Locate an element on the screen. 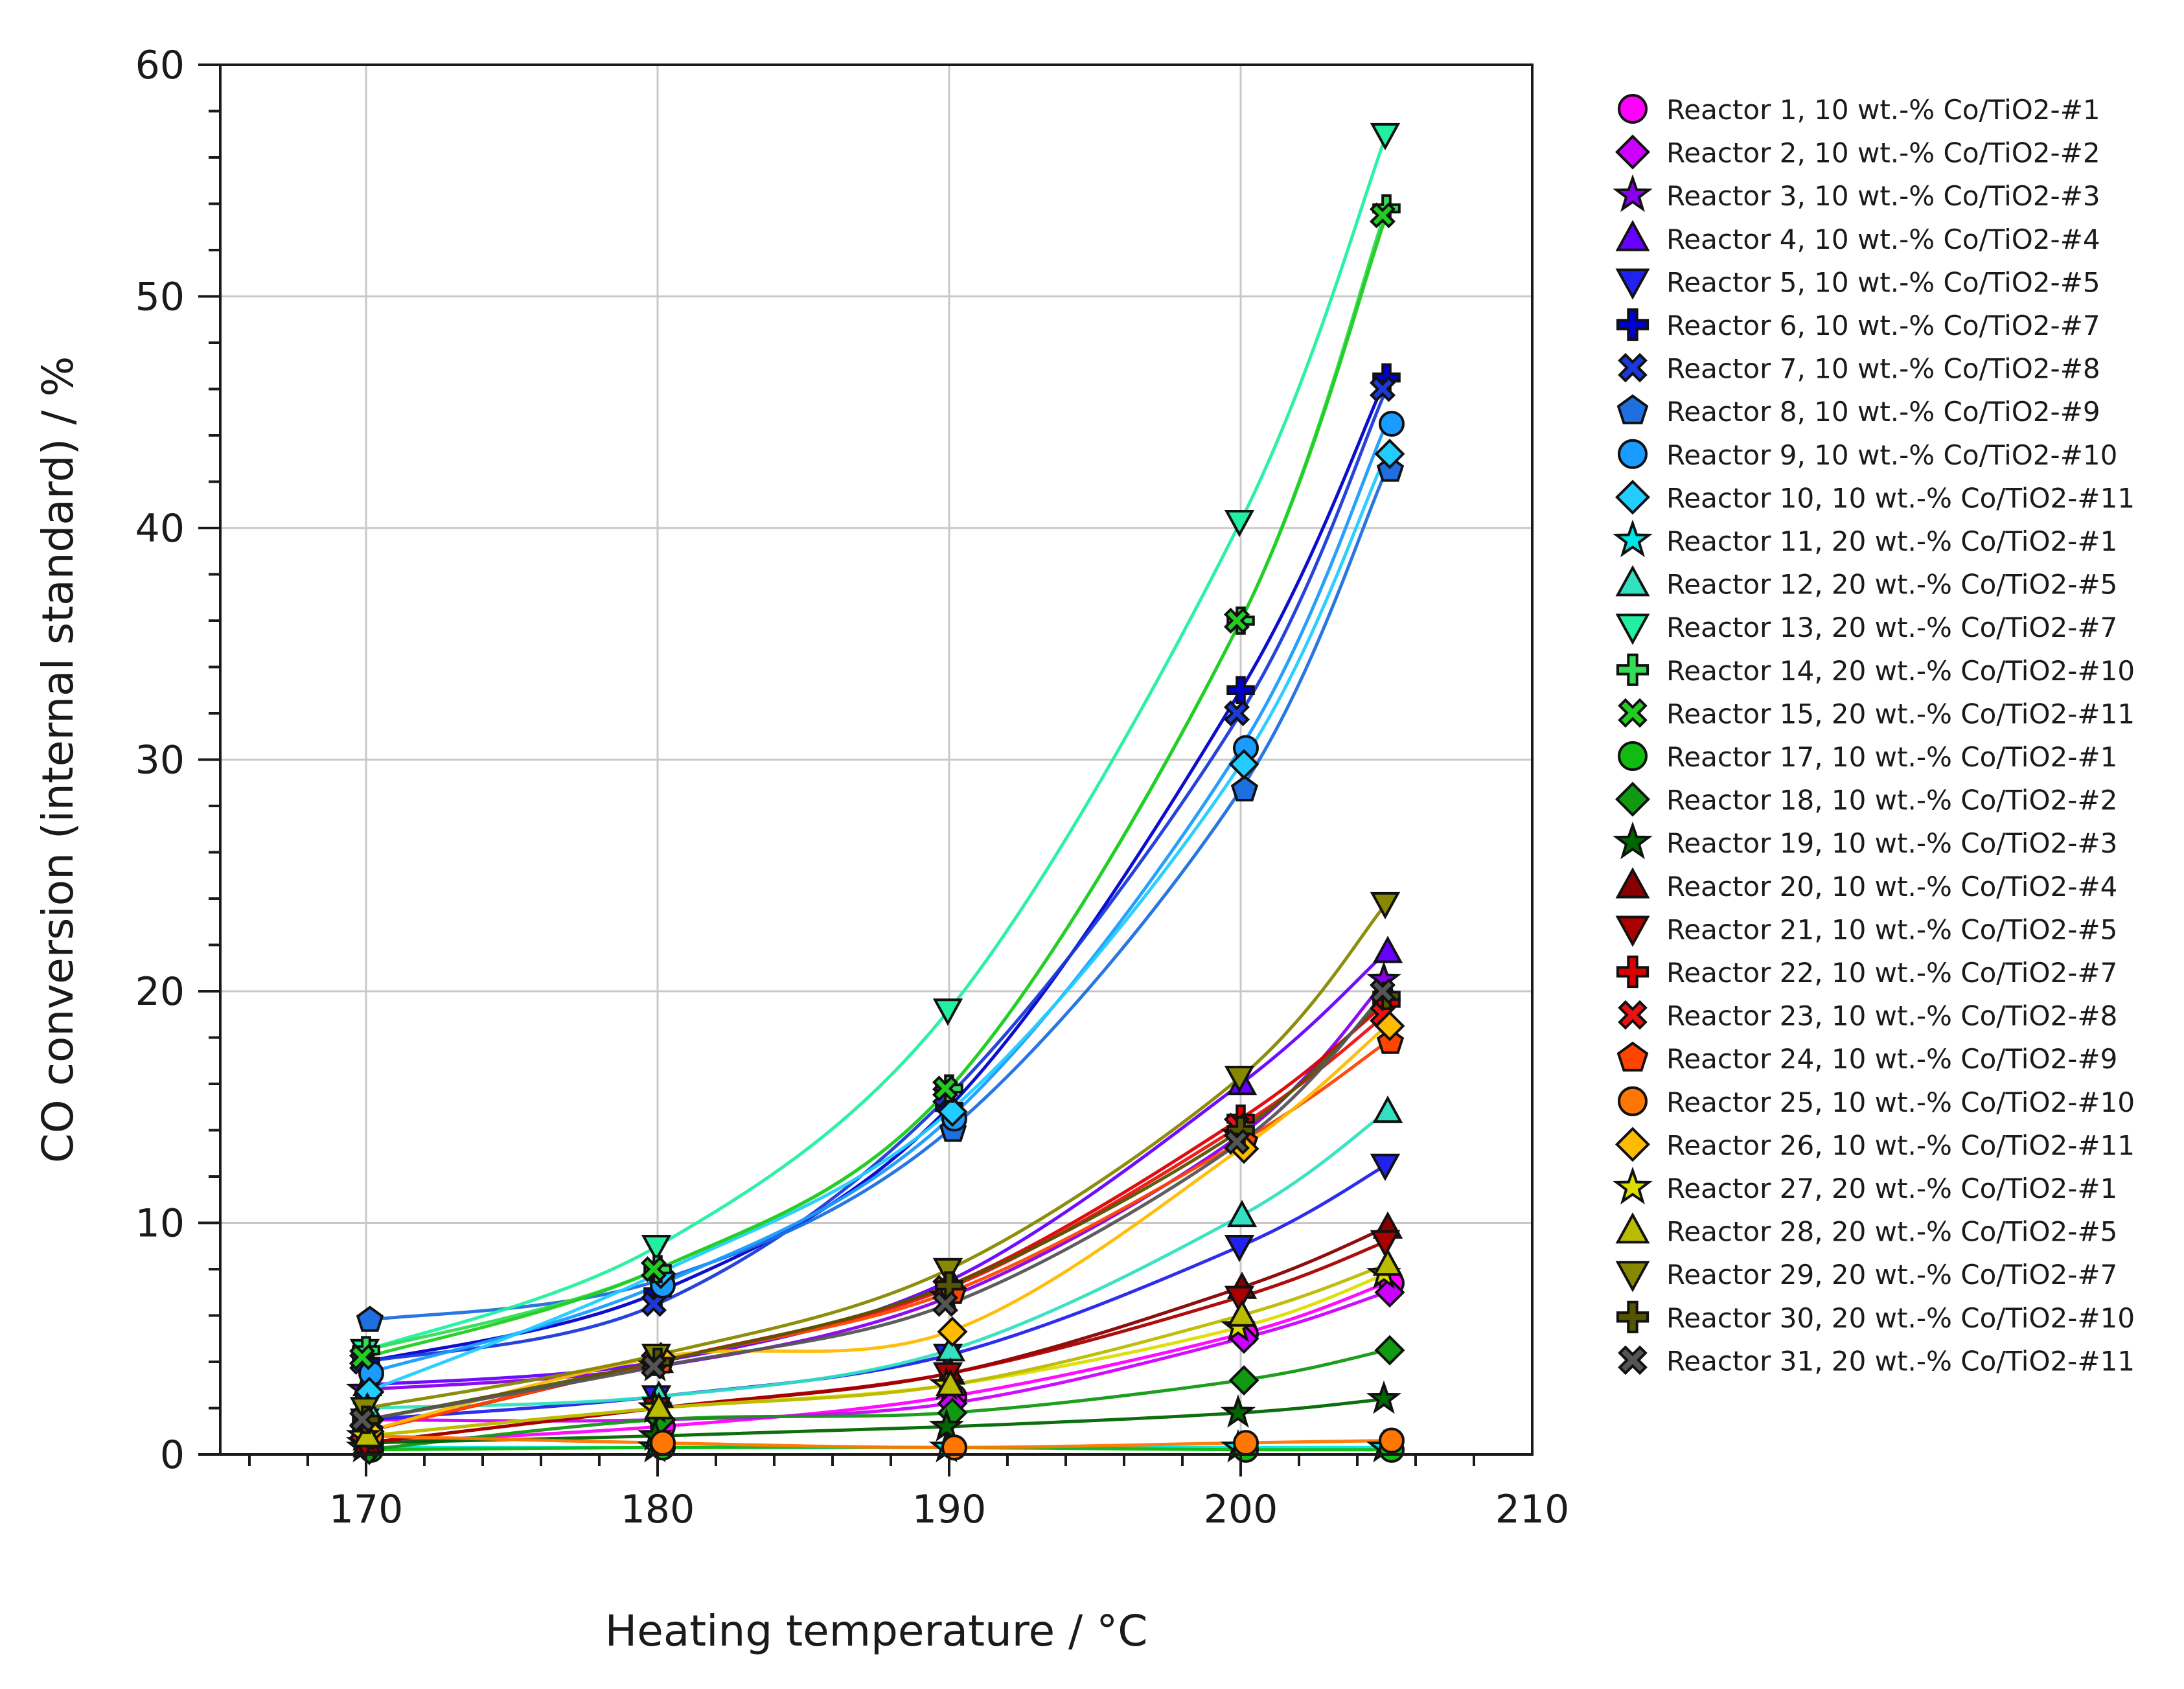 Image resolution: width=2184 pixels, height=1689 pixels. x-tick-label: 190 is located at coordinates (950, 1510).